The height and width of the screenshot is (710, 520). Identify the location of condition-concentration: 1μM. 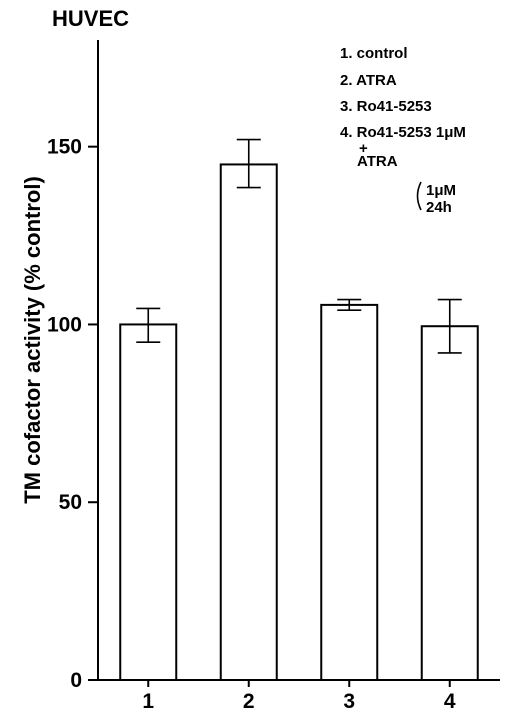
(441, 190).